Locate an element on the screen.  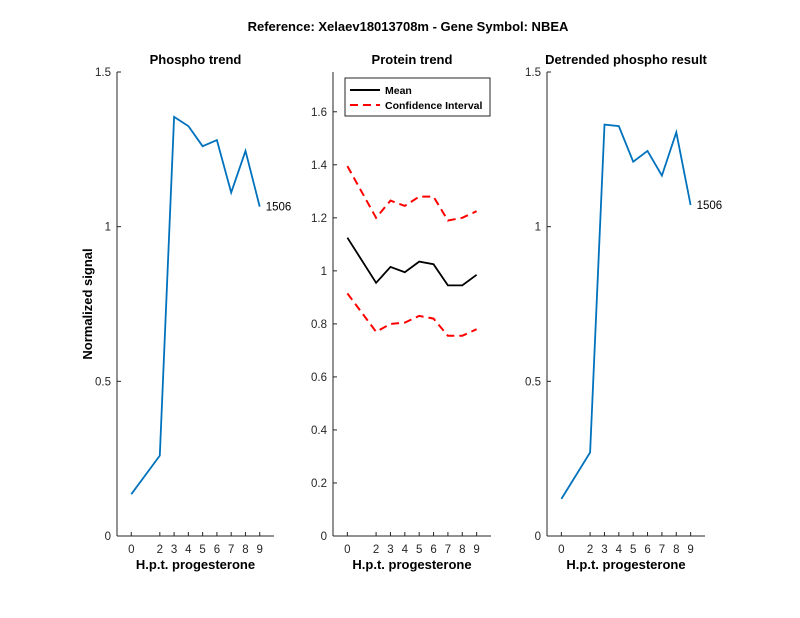
chart-title: Detrended phospho result is located at coordinates (626, 59).